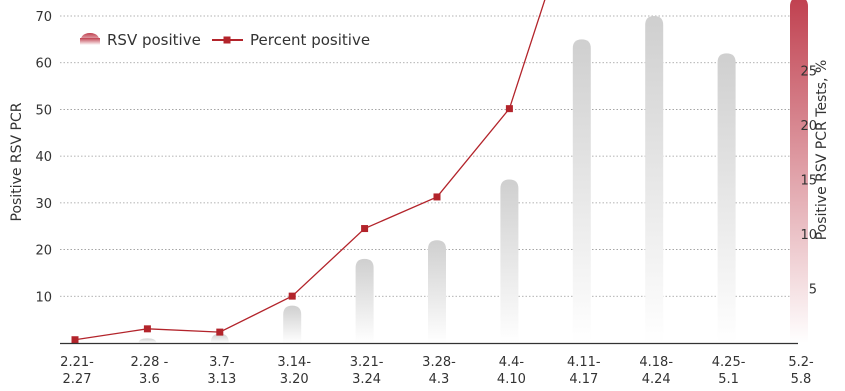 The height and width of the screenshot is (391, 845). What do you see at coordinates (310, 40) in the screenshot?
I see `legend-line-label: Percent positive` at bounding box center [310, 40].